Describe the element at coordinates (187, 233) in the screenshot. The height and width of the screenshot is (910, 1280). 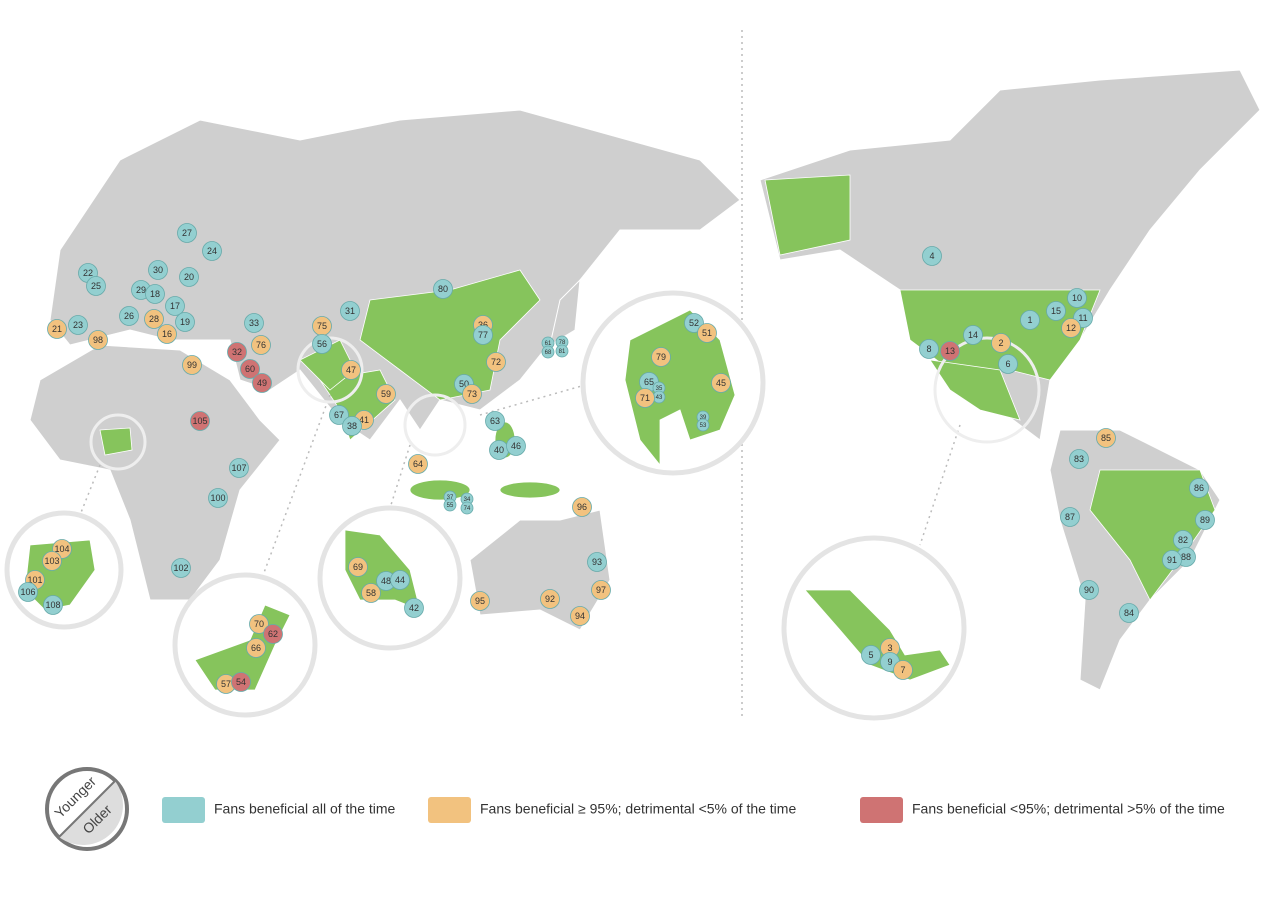
I see `marker-label: 27` at that location.